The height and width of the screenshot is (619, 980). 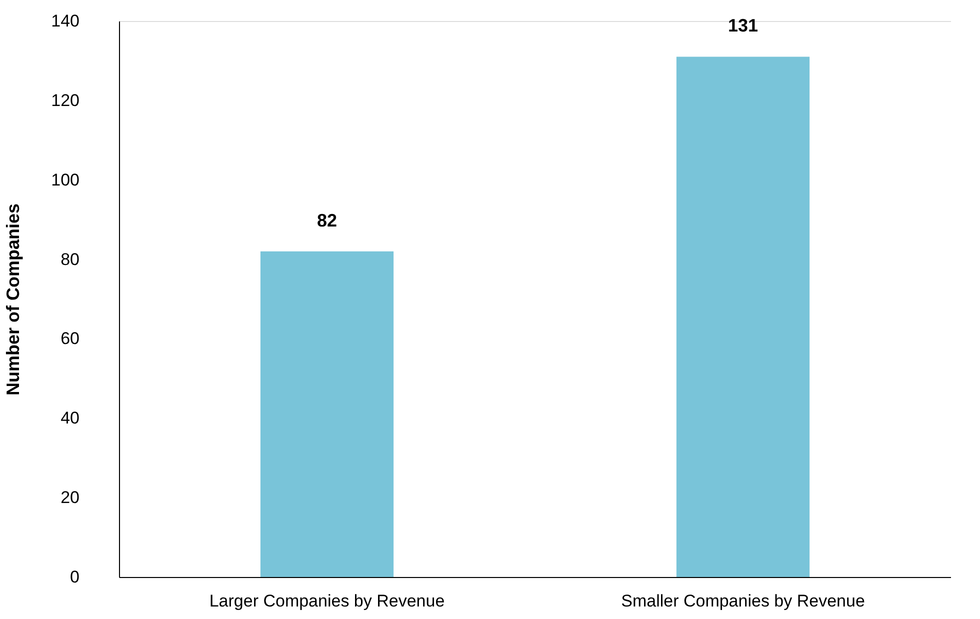 What do you see at coordinates (327, 220) in the screenshot?
I see `data-label: 82` at bounding box center [327, 220].